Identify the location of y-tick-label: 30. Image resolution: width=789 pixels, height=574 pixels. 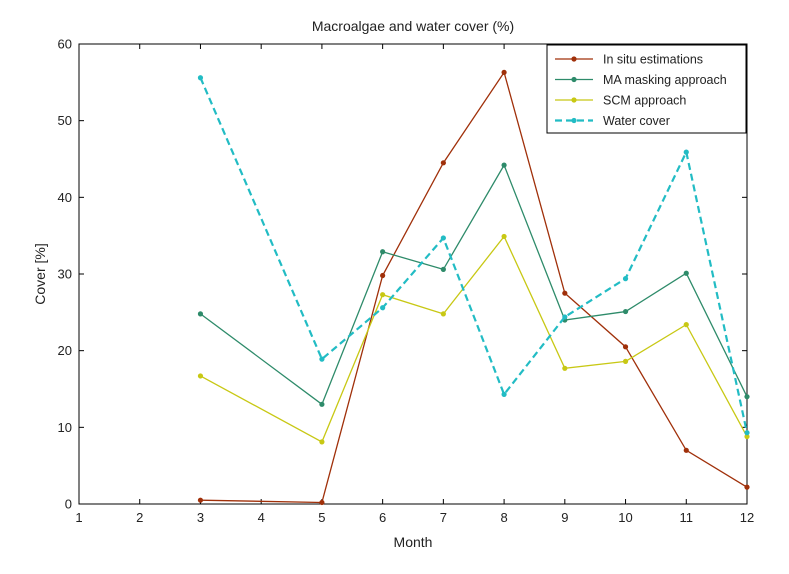
(65, 274).